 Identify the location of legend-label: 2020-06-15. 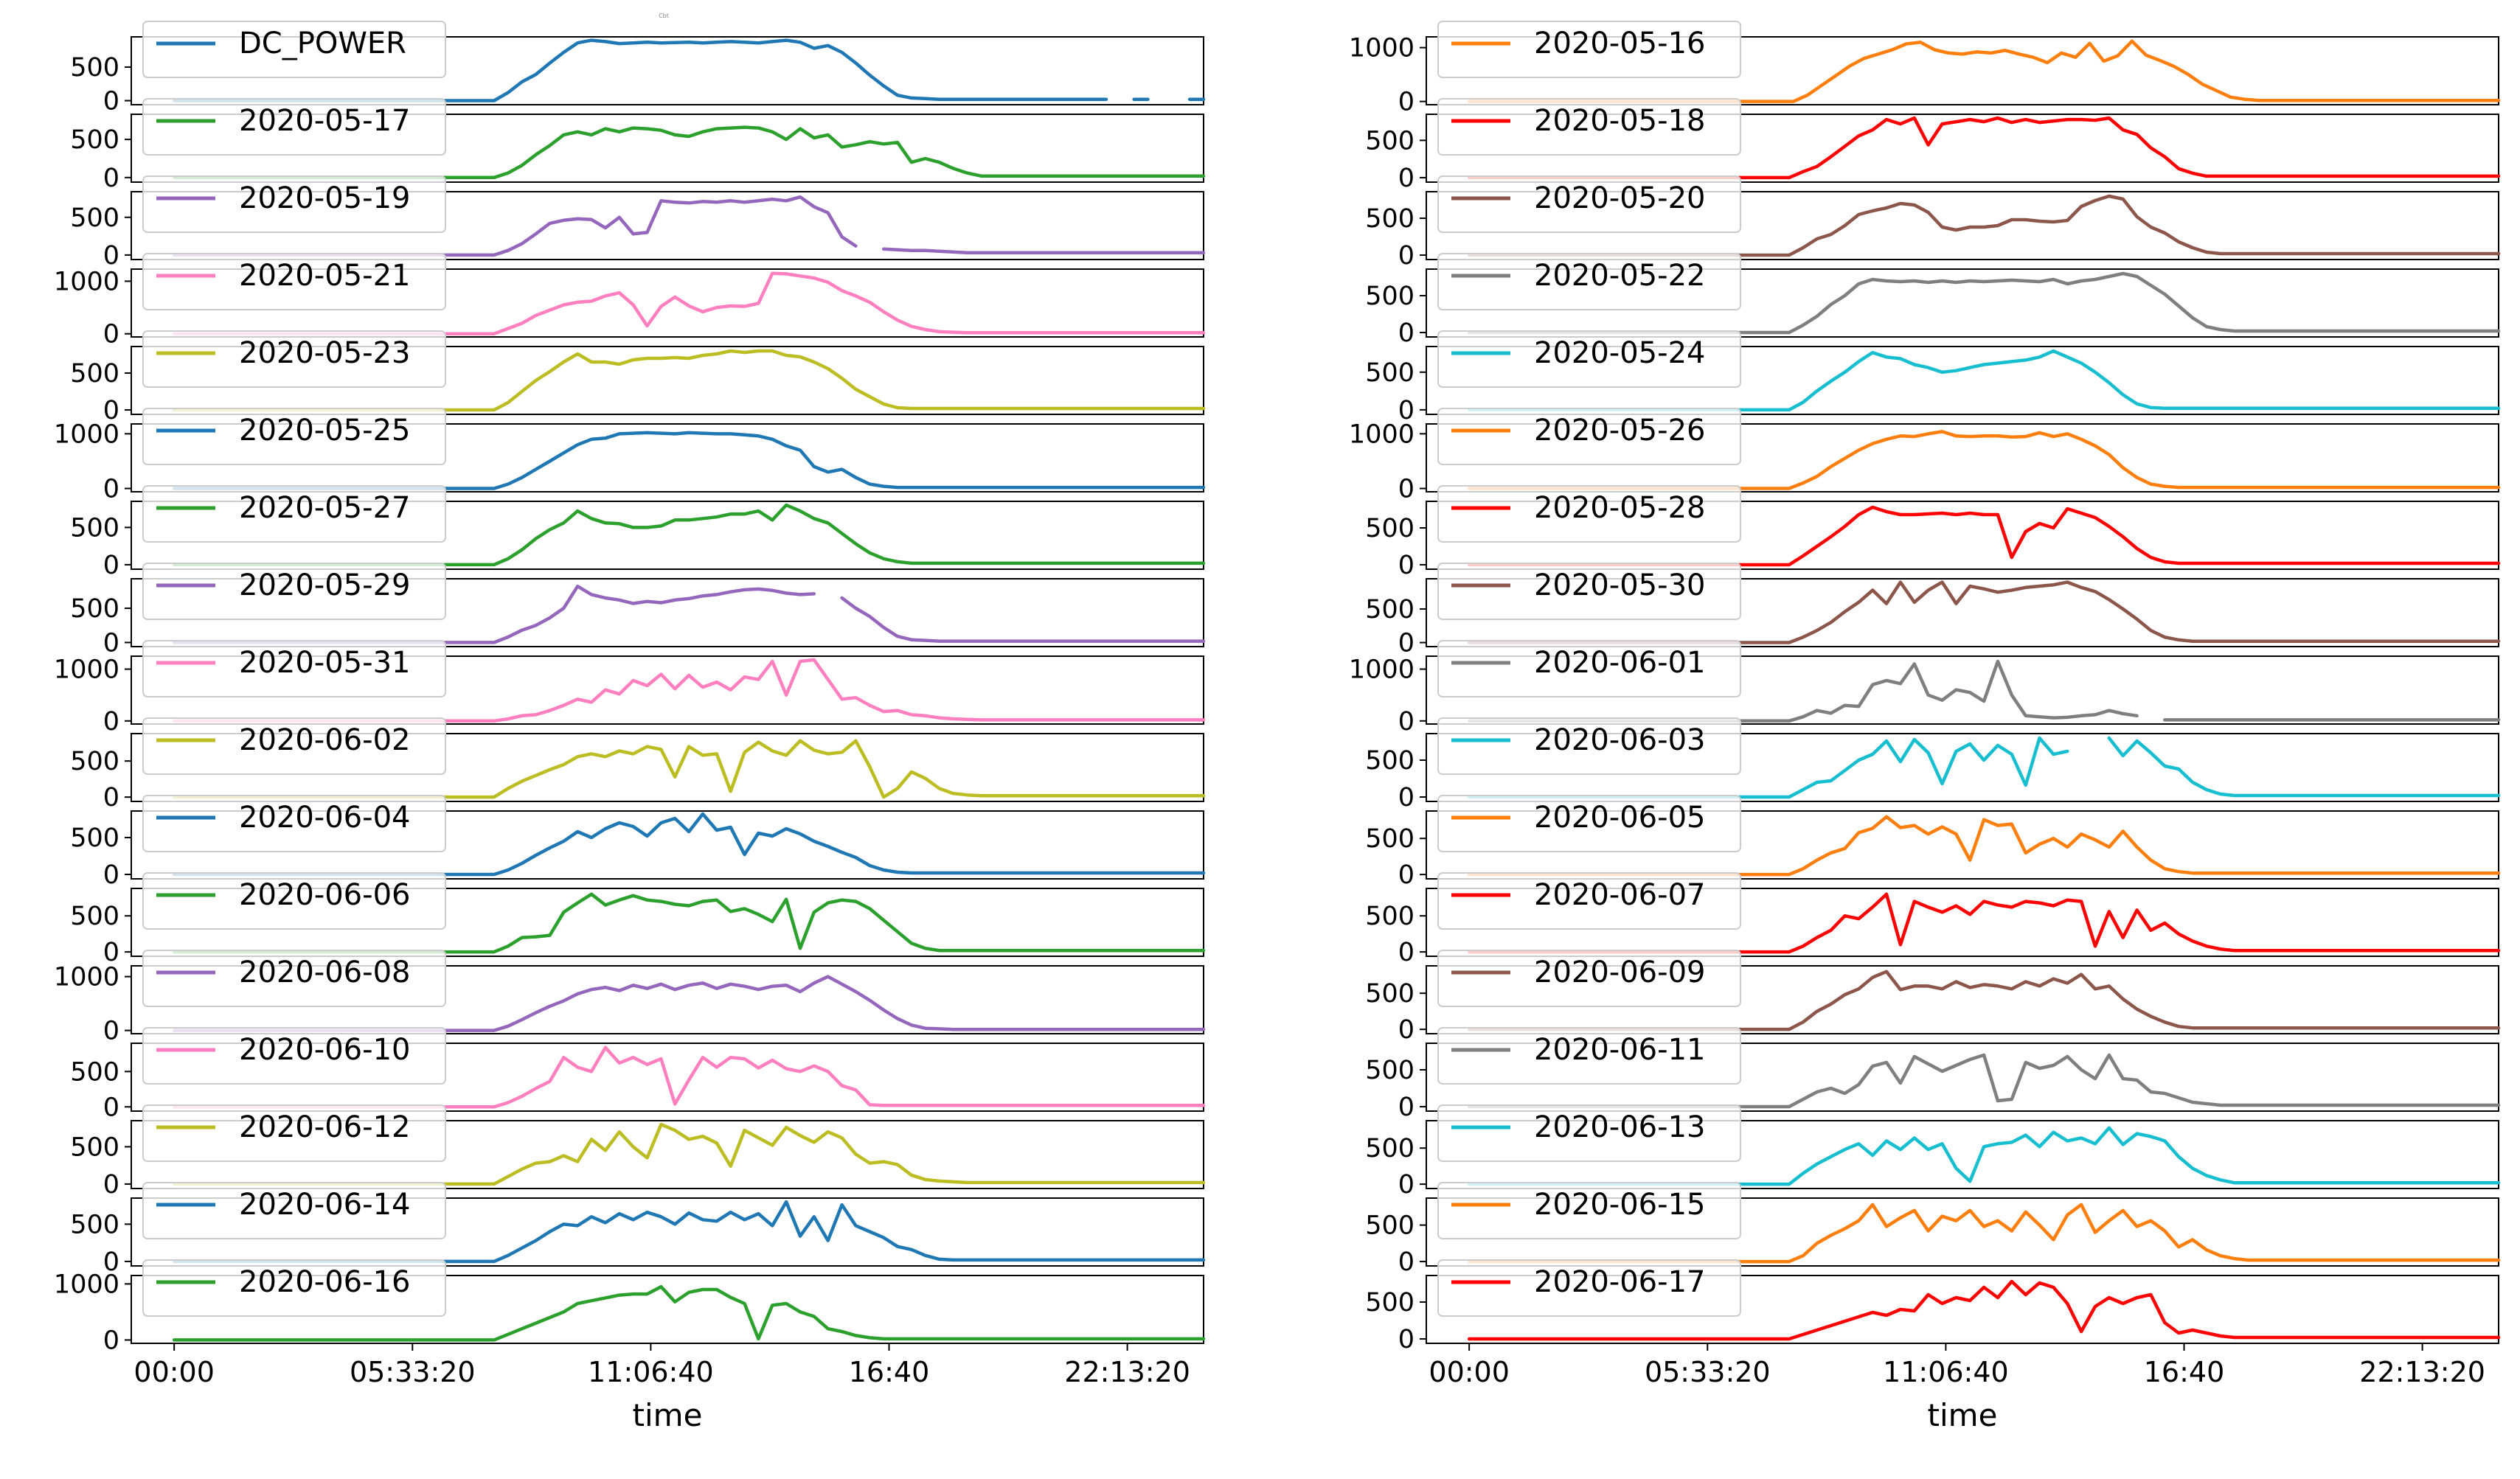
(1619, 1205).